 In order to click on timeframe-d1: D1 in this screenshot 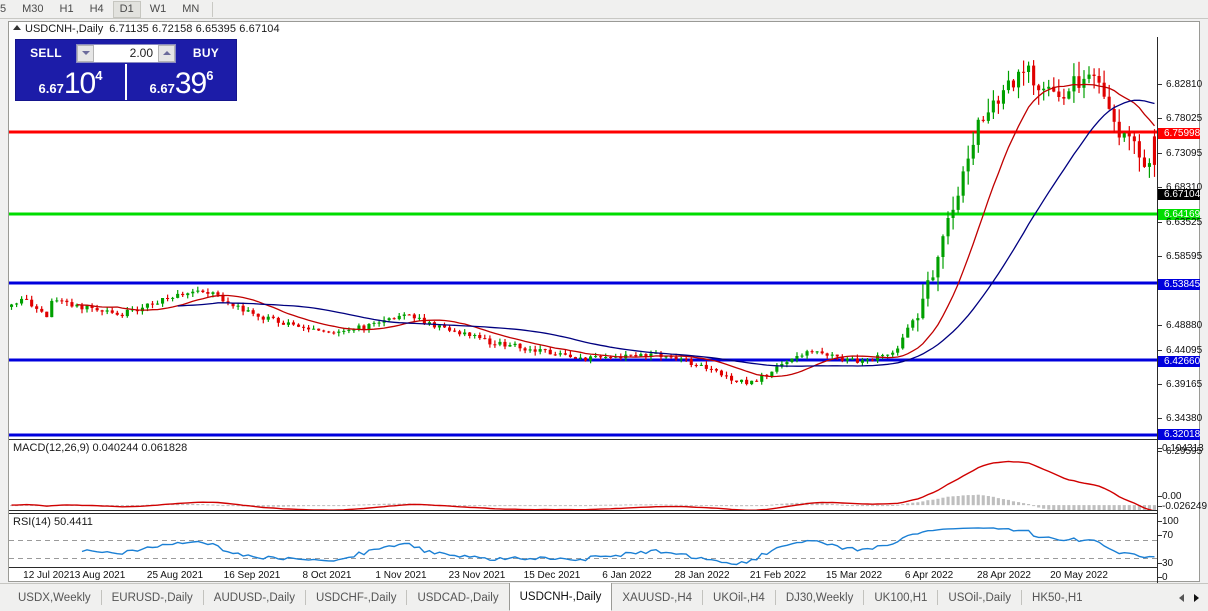, I will do `click(126, 9)`.